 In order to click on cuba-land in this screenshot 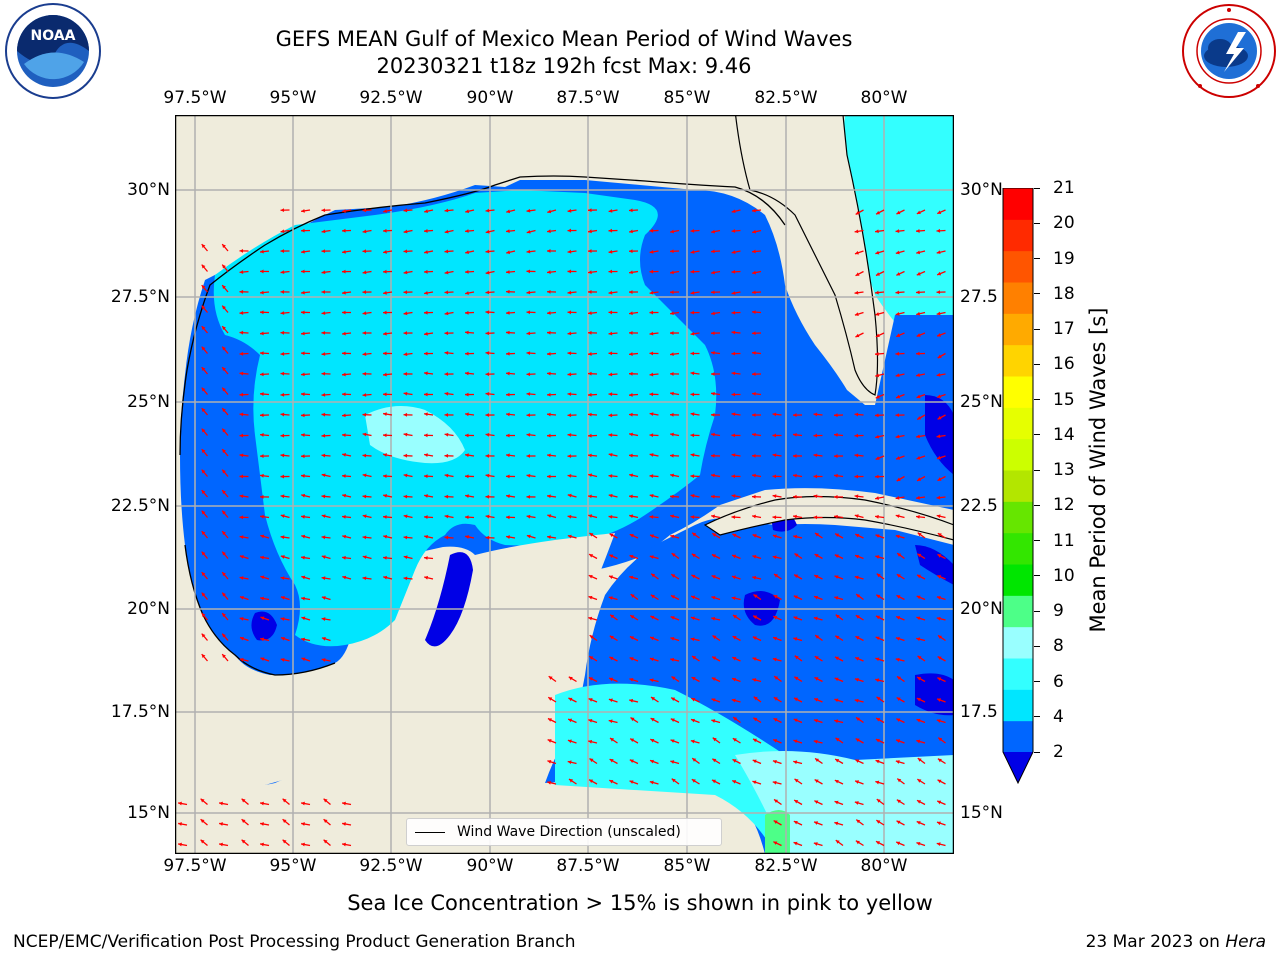, I will do `click(828, 518)`.